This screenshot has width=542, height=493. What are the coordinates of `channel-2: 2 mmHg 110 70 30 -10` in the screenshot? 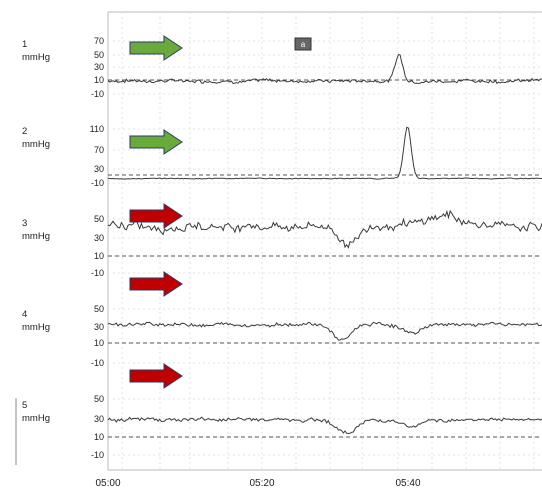 It's located at (282, 156).